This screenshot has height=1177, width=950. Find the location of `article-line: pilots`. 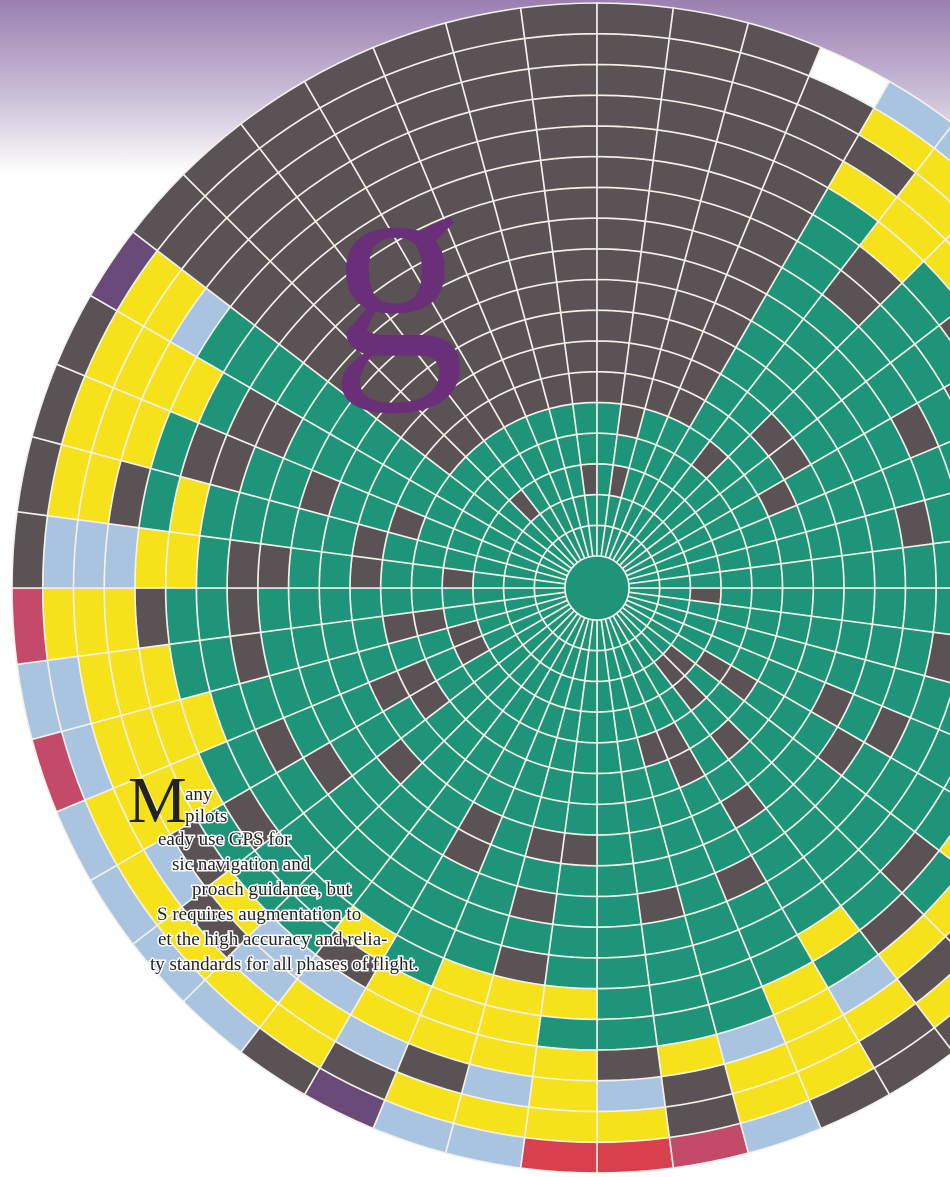

article-line: pilots is located at coordinates (206, 816).